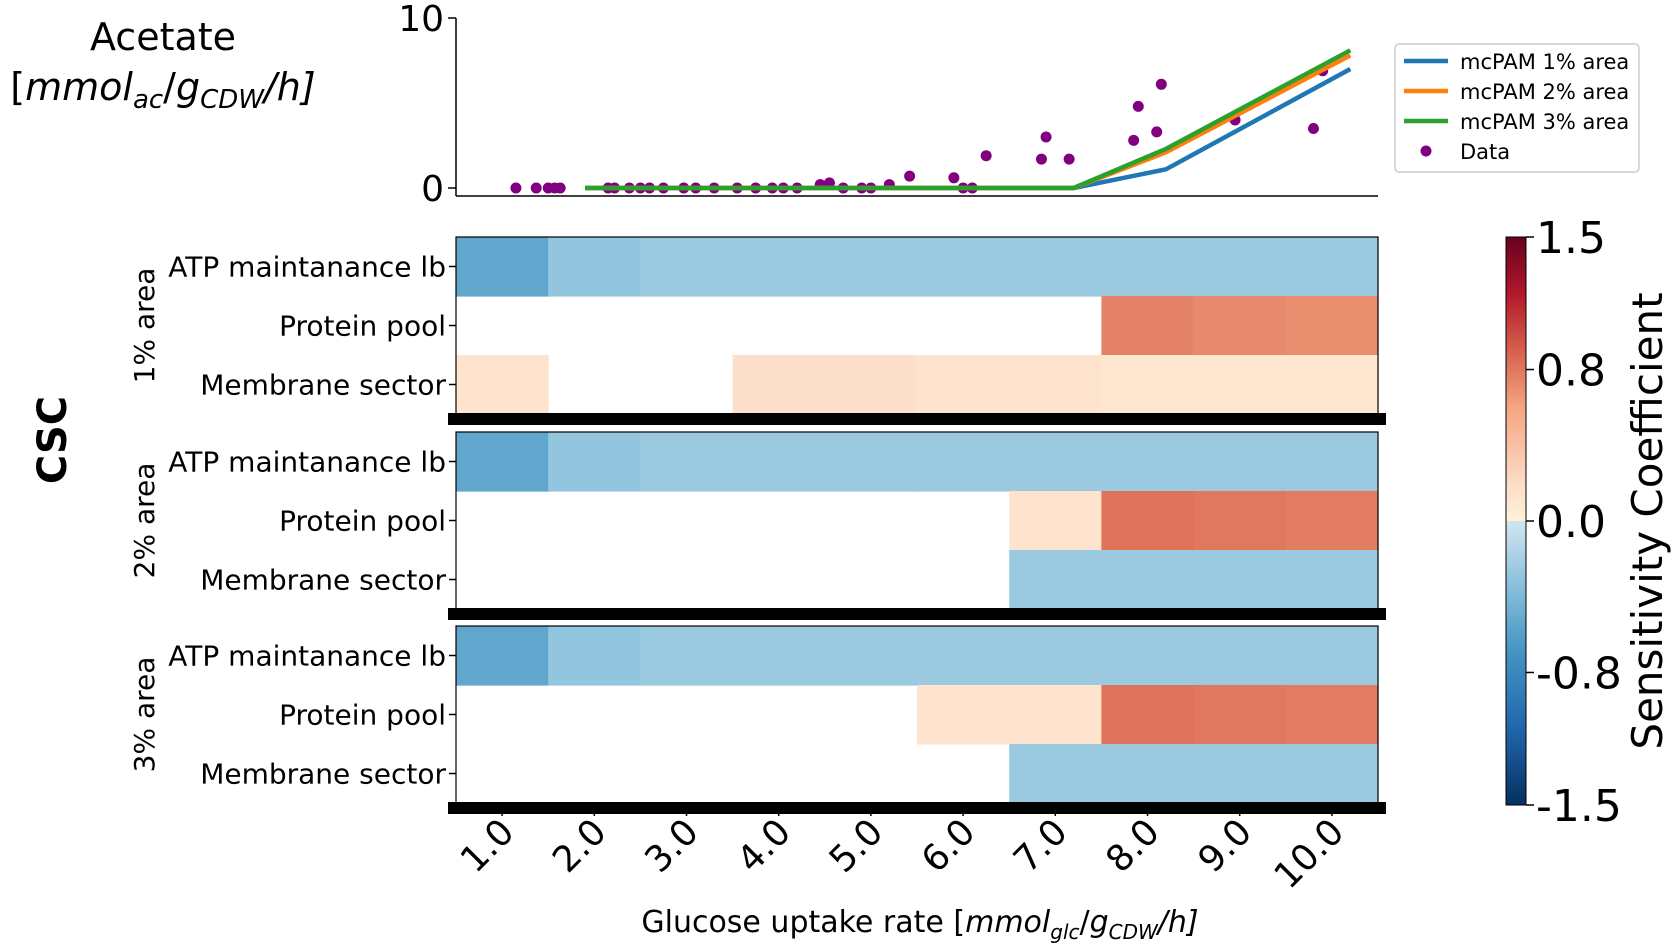  What do you see at coordinates (1571, 371) in the screenshot?
I see `colorbar-tick-label: 0.8` at bounding box center [1571, 371].